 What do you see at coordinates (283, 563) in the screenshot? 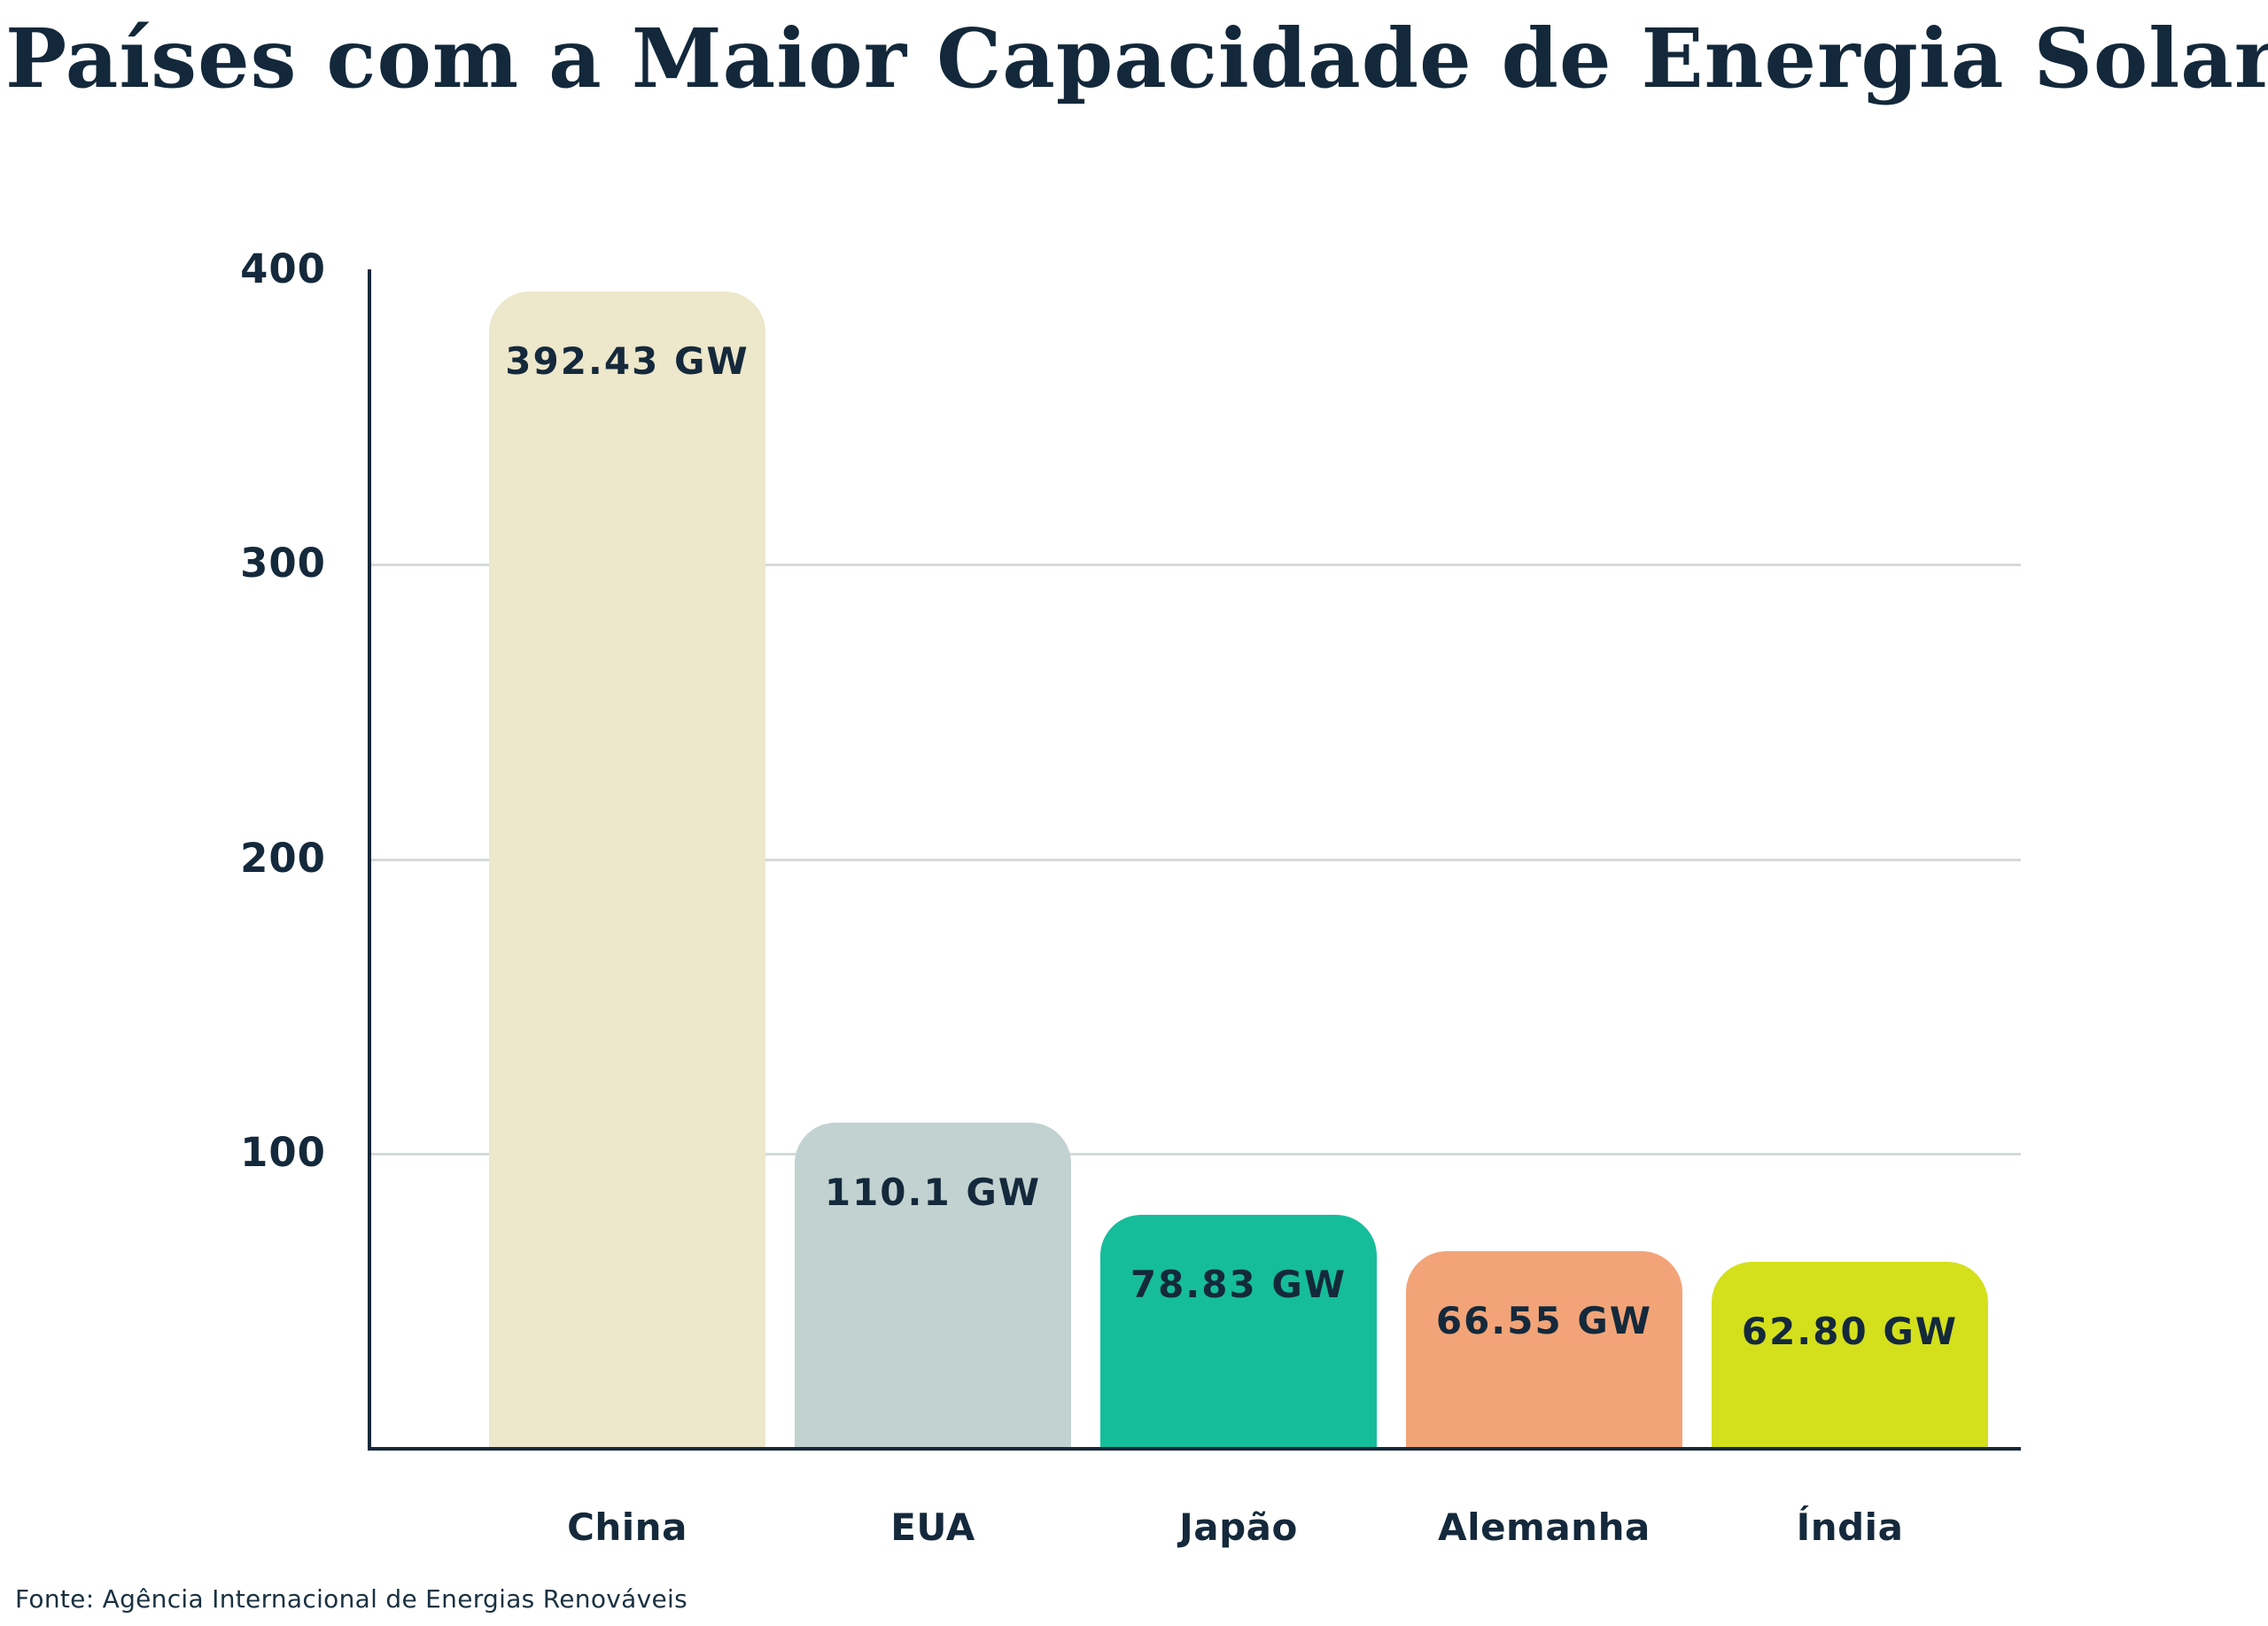
I see `y-tick-label-300: 300` at bounding box center [283, 563].